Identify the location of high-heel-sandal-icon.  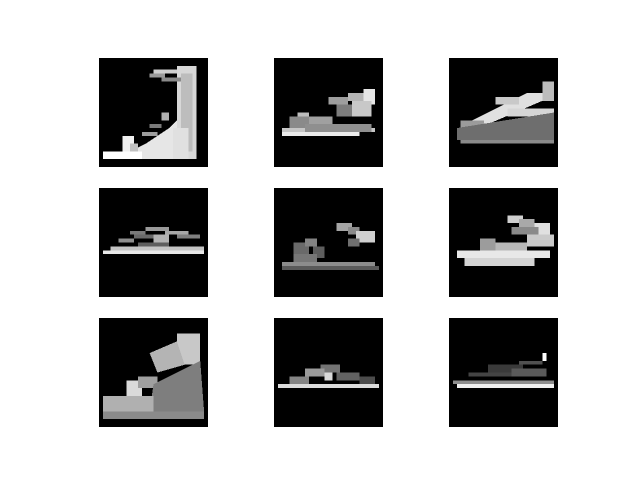
(153, 112).